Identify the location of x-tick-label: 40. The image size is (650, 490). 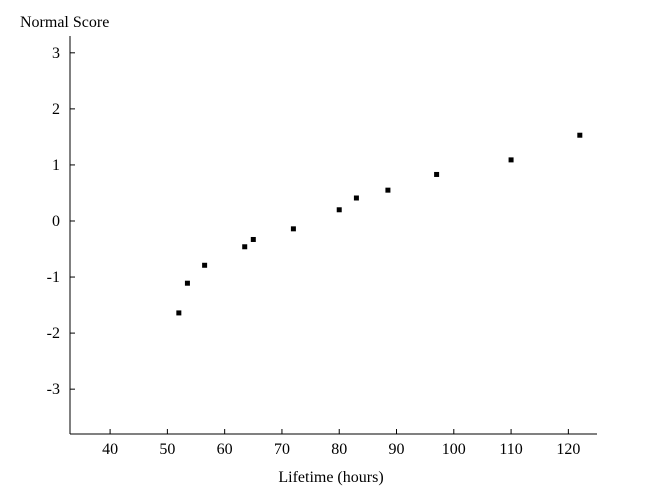
(110, 449).